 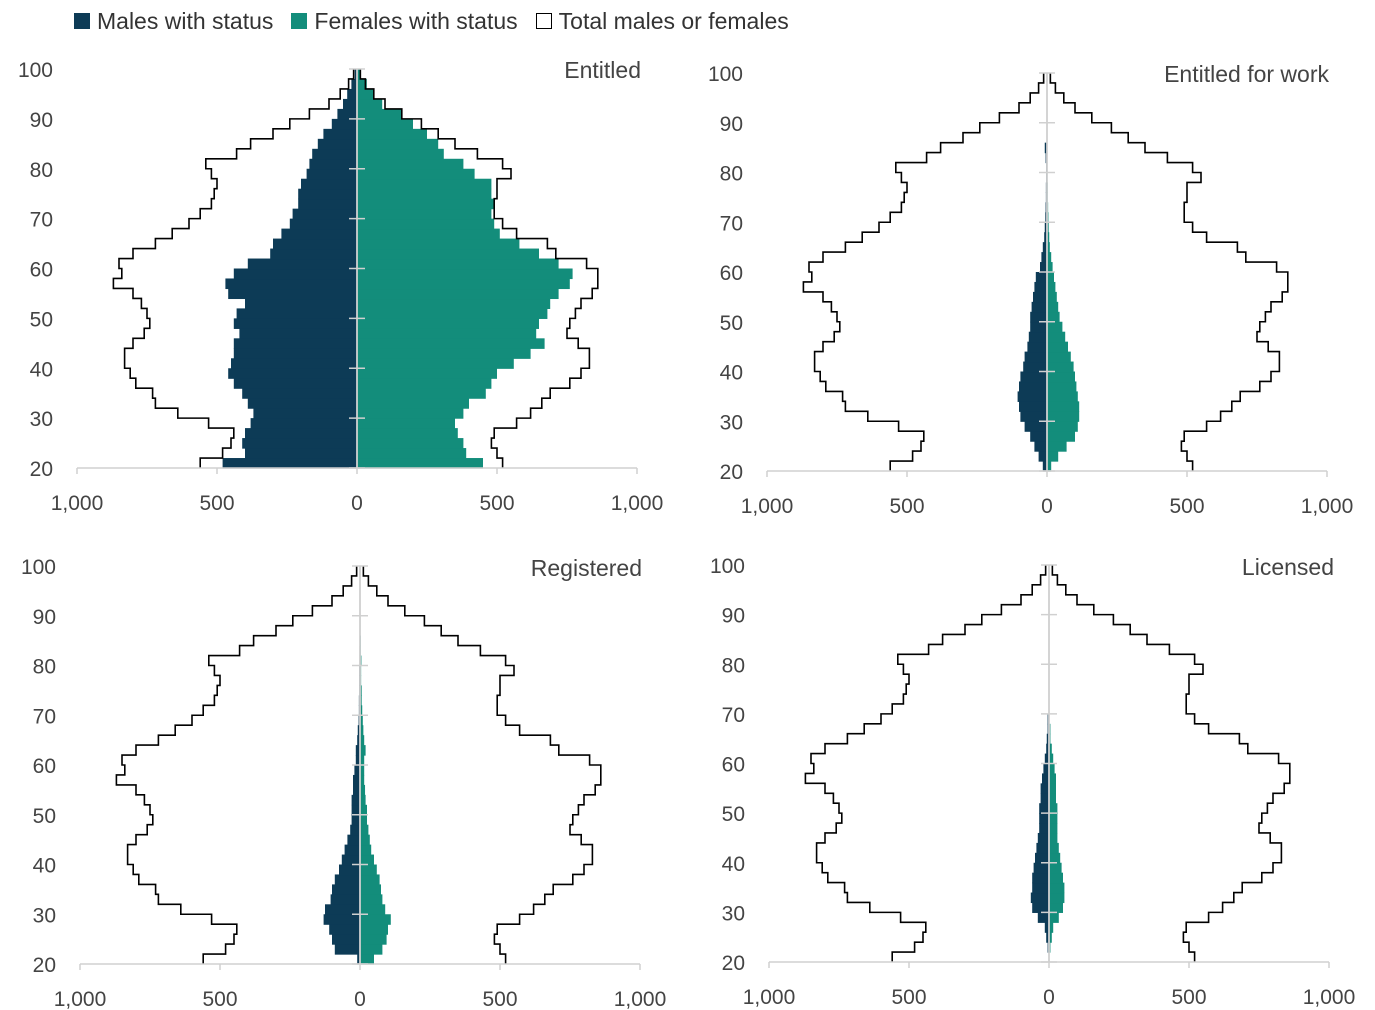 What do you see at coordinates (299, 21) in the screenshot?
I see `females-swatch-icon` at bounding box center [299, 21].